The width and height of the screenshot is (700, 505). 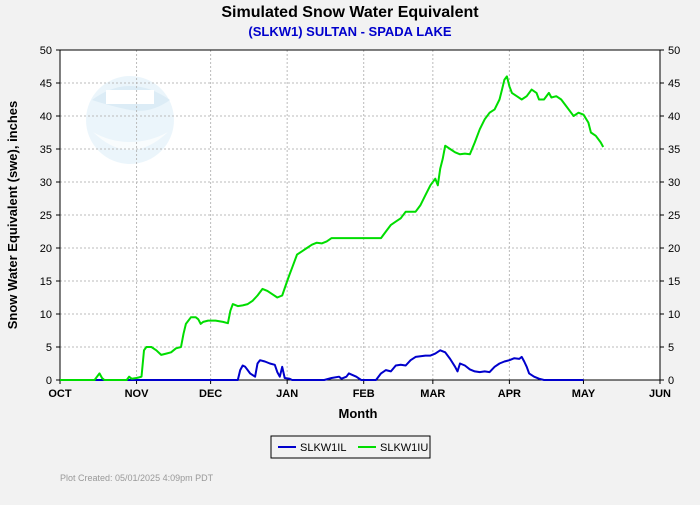 What do you see at coordinates (584, 394) in the screenshot?
I see `x-tick-label-may: MAY` at bounding box center [584, 394].